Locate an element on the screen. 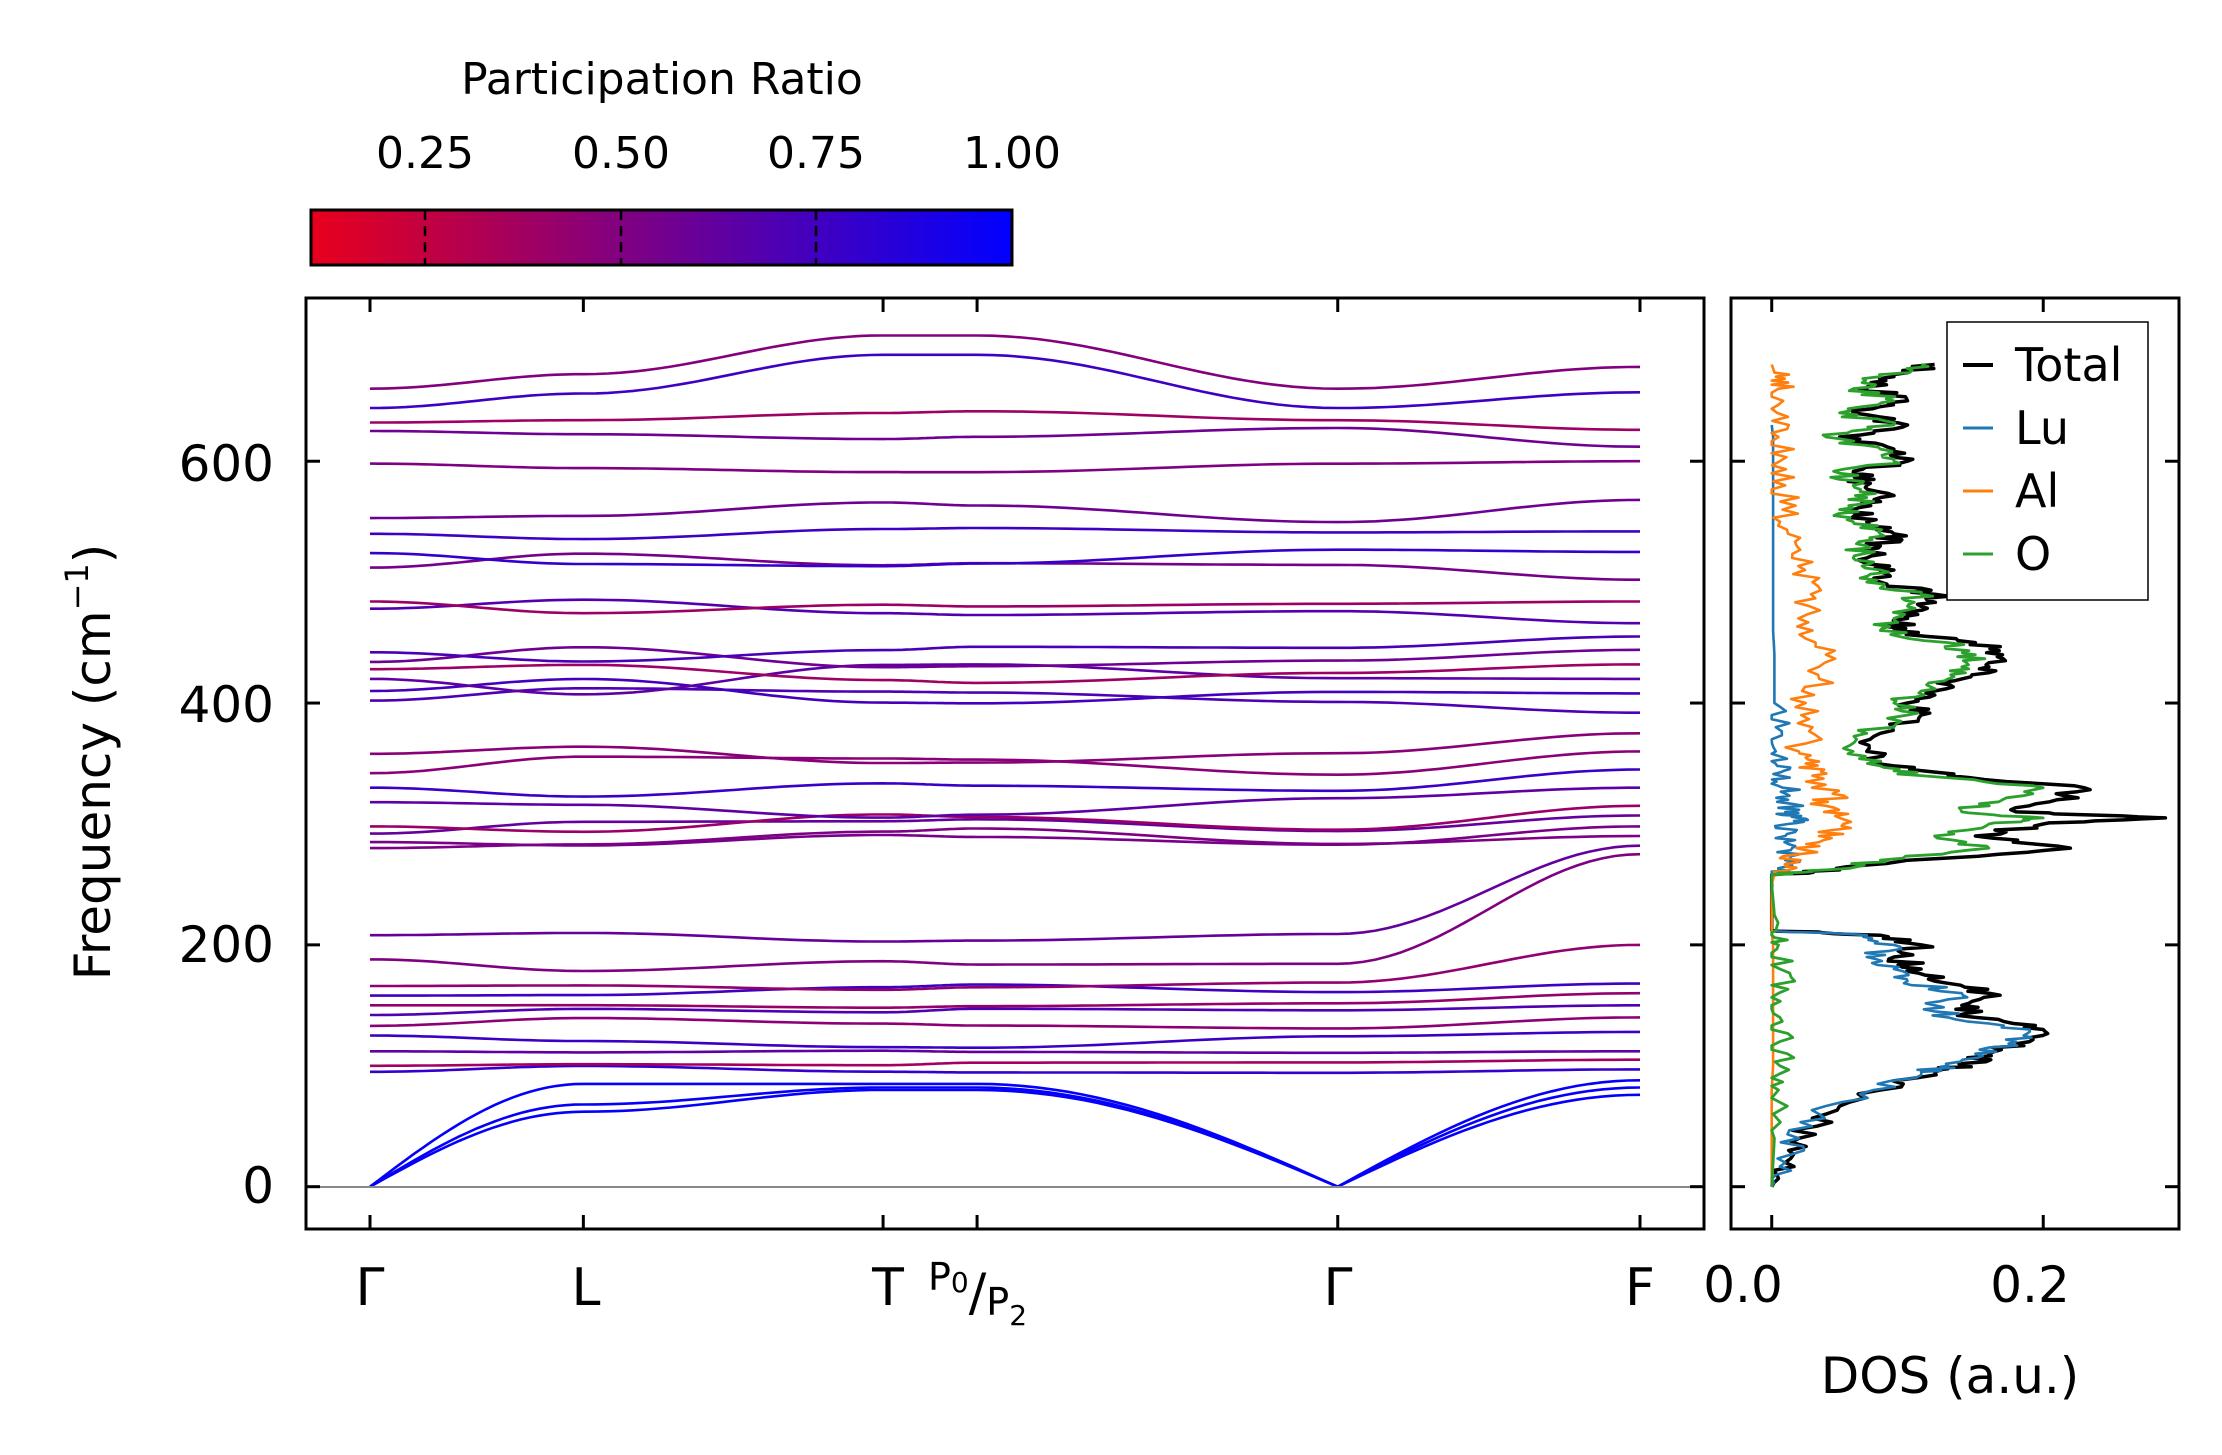  k-label-P0-P2: P0/P2 is located at coordinates (977, 1293).